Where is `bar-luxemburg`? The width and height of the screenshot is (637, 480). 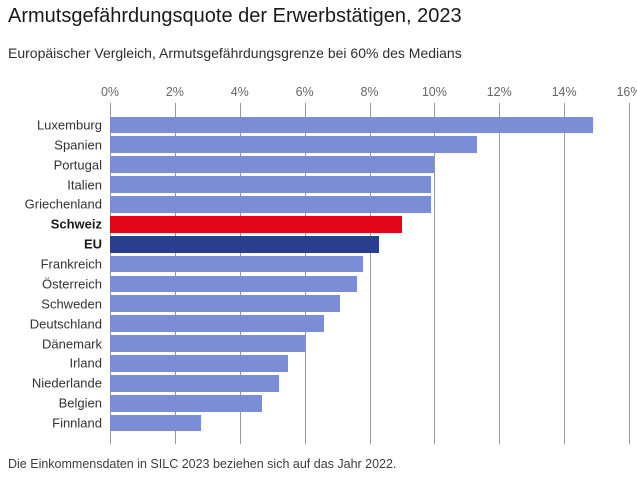
bar-luxemburg is located at coordinates (352, 125).